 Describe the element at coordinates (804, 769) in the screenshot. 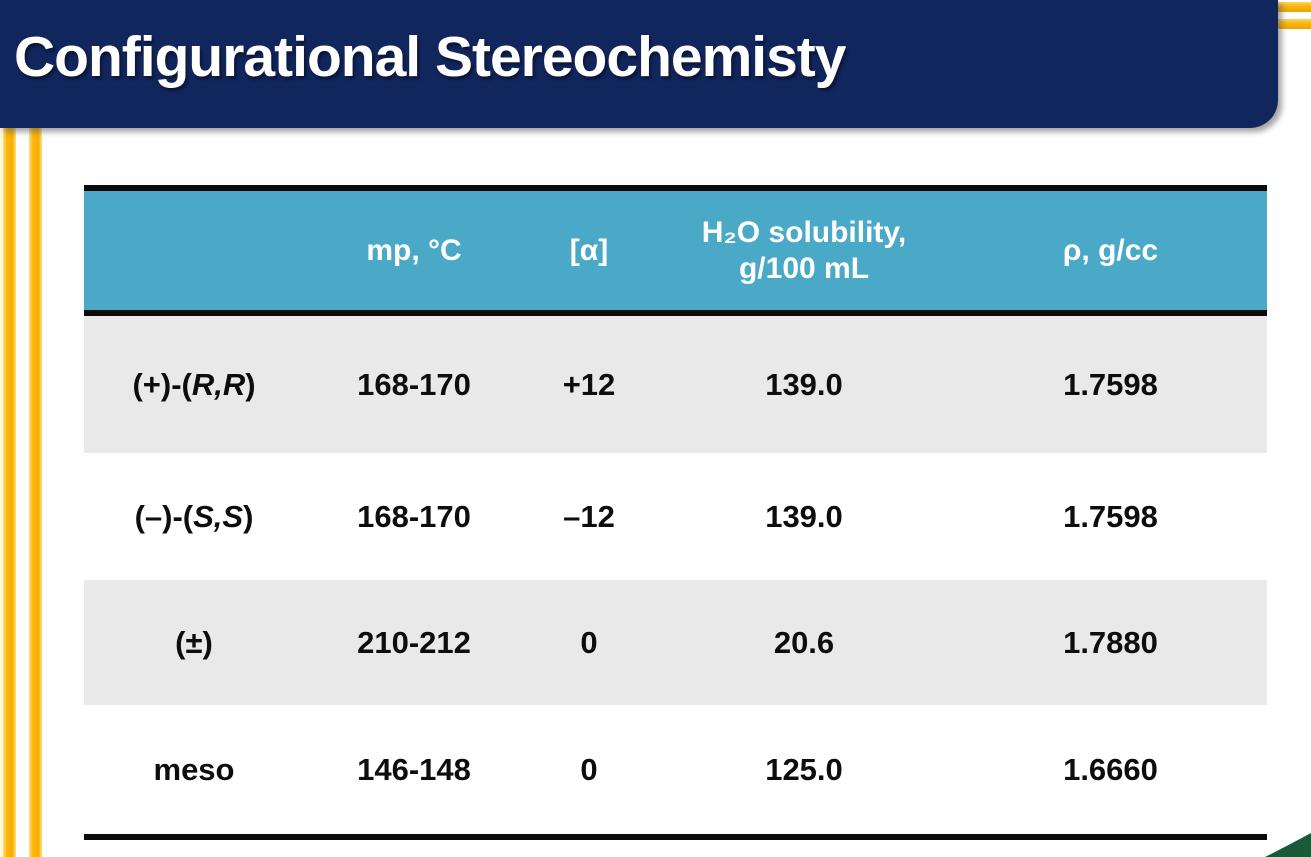

I see `cell-solubility: 125.0` at that location.